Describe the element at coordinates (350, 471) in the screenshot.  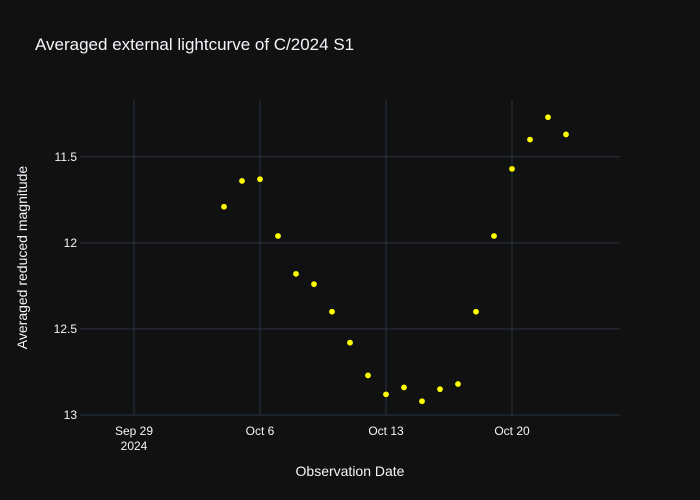
I see `x-axis-title: Observation Date` at that location.